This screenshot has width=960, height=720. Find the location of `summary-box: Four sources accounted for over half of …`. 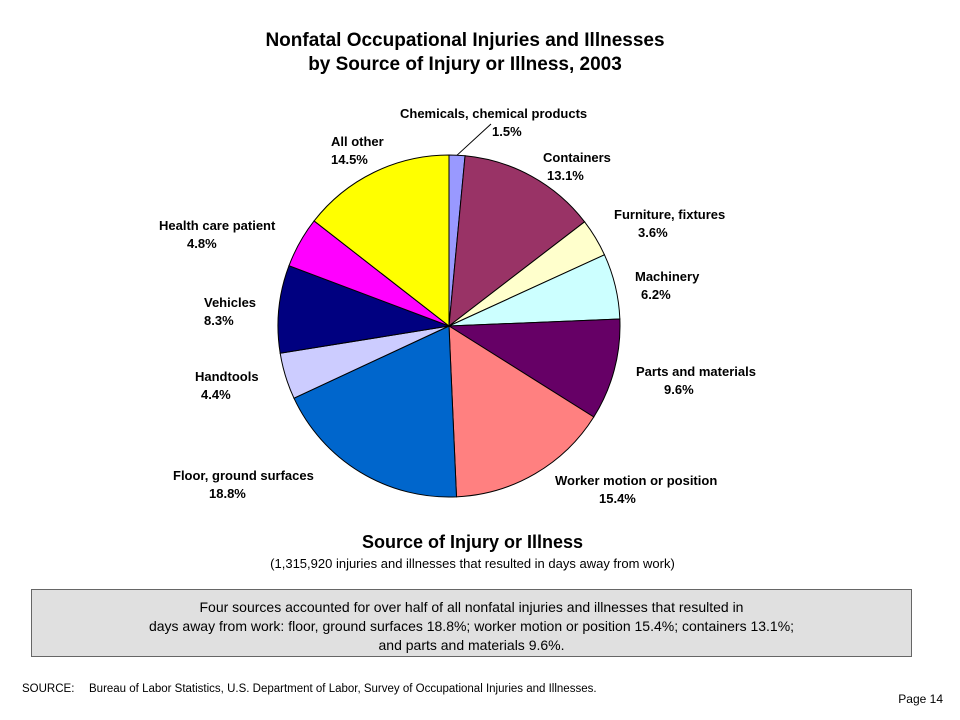

summary-box: Four sources accounted for over half of … is located at coordinates (471, 623).